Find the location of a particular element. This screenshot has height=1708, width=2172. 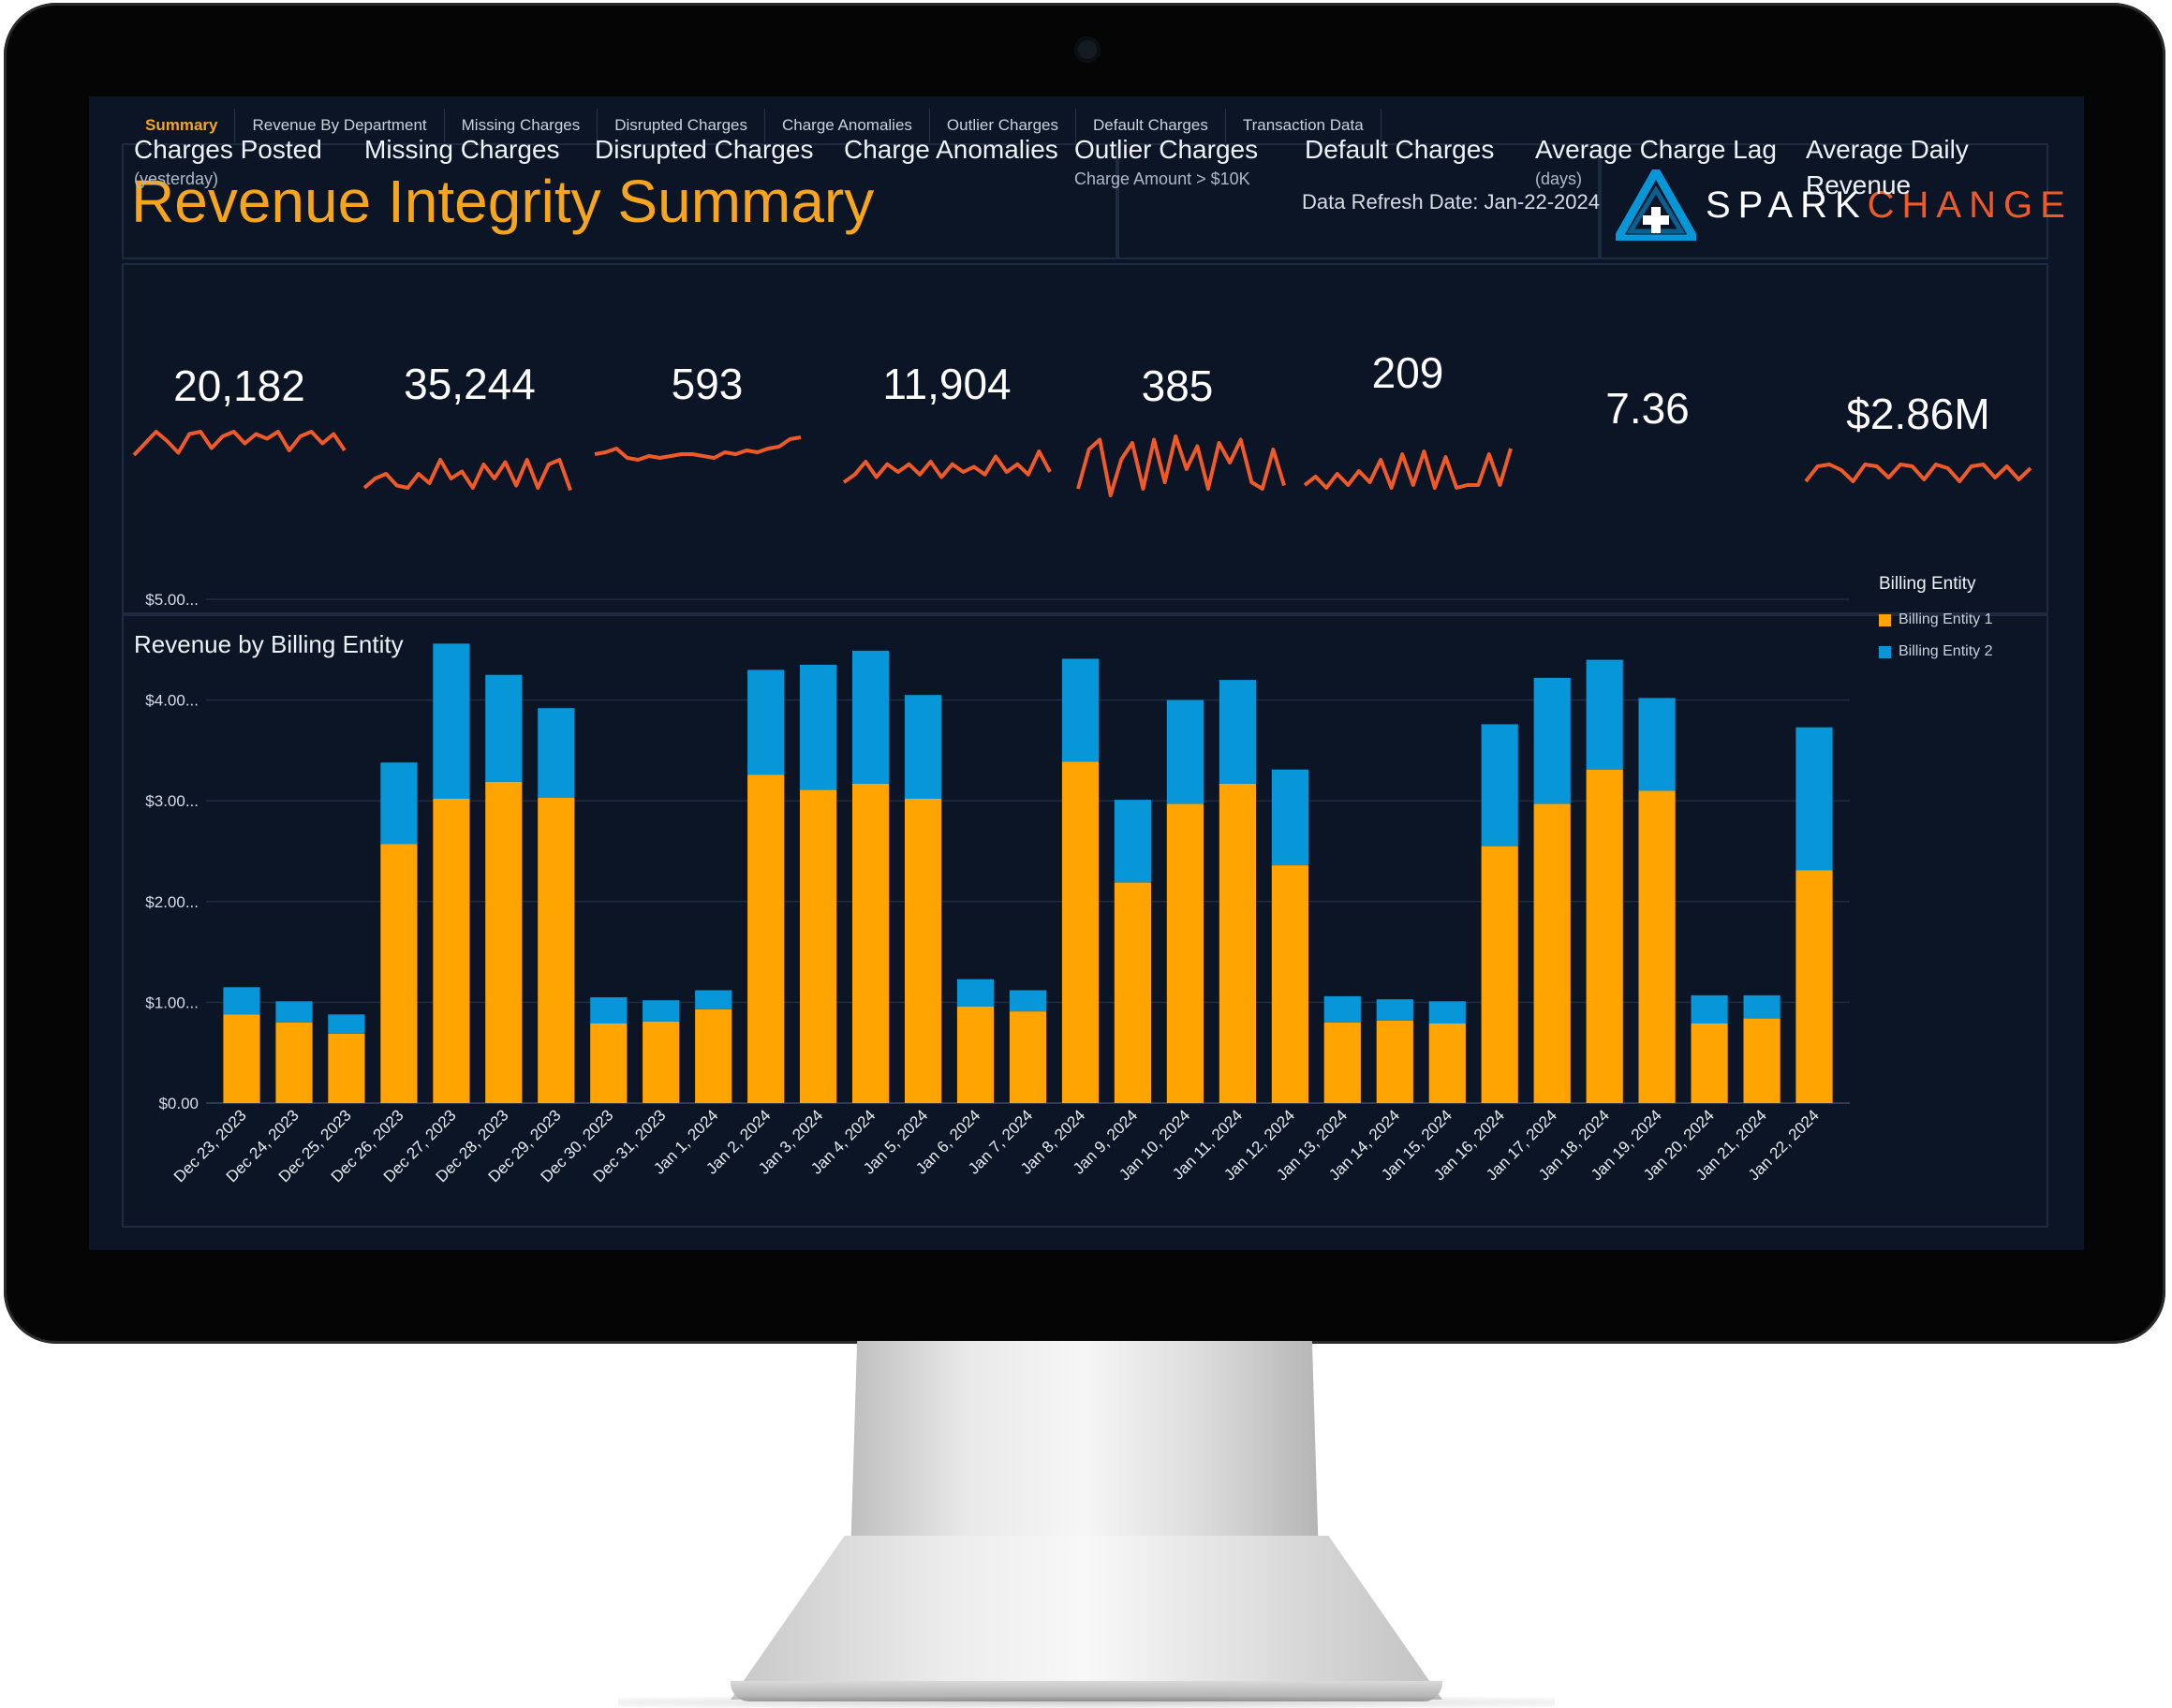

page-title: Revenue Integrity Summary is located at coordinates (503, 201).